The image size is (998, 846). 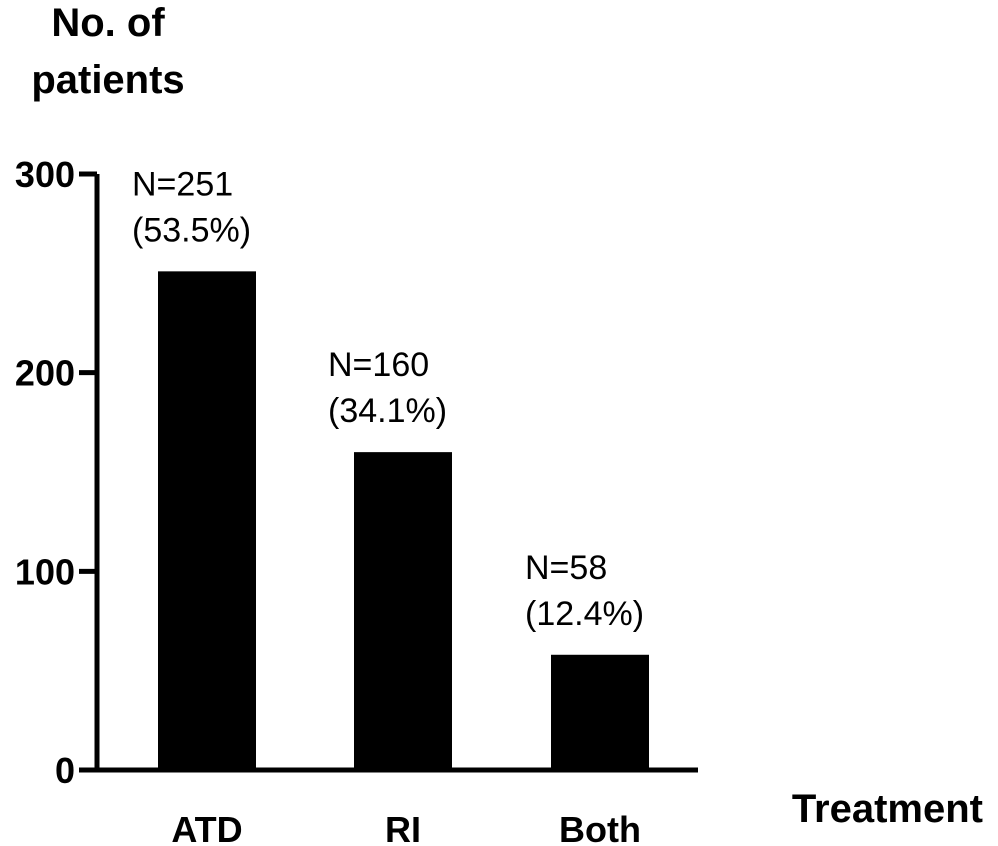 What do you see at coordinates (887, 809) in the screenshot?
I see `x-axis-title: Treatment` at bounding box center [887, 809].